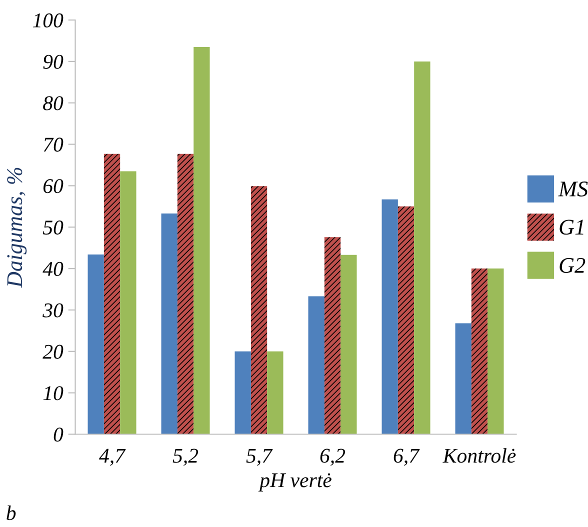 This screenshot has width=588, height=527. What do you see at coordinates (11, 512) in the screenshot?
I see `text: b` at bounding box center [11, 512].